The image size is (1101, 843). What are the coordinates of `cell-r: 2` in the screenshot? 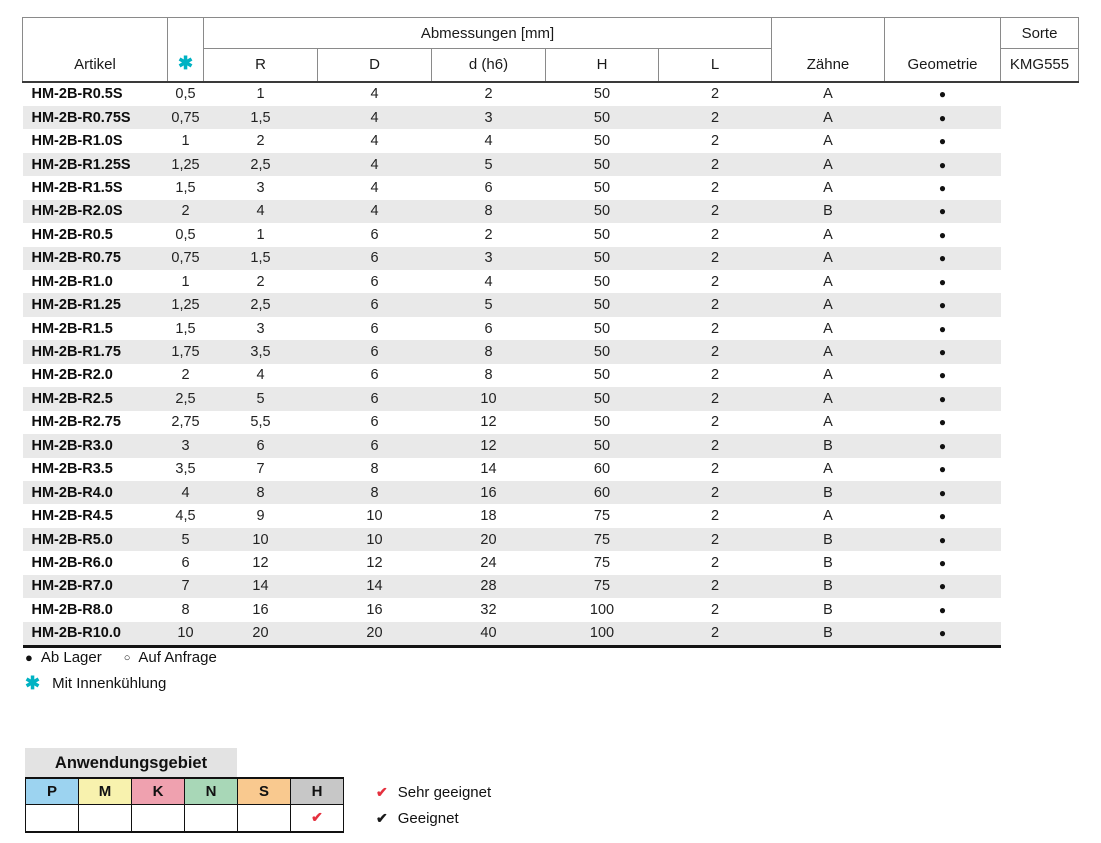 It's located at (185, 375).